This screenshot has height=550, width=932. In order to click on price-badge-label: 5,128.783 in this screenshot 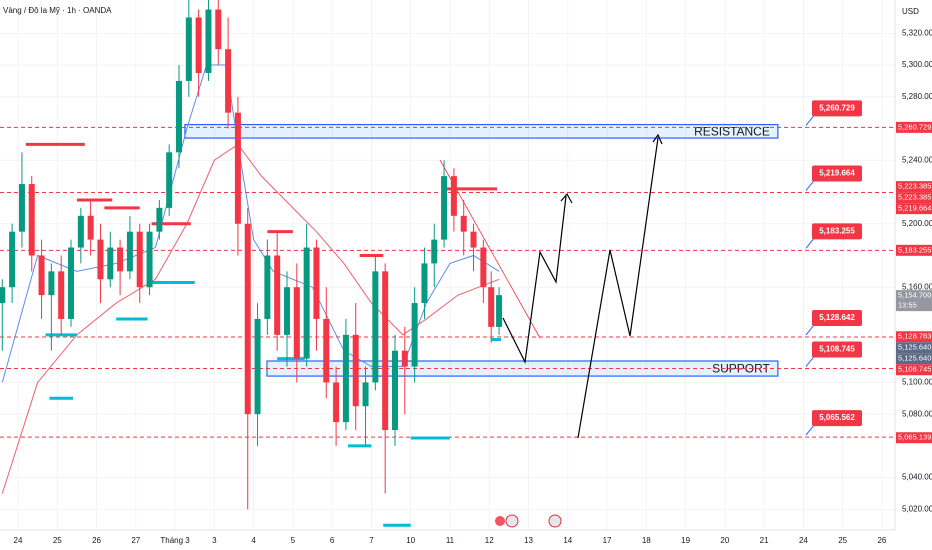, I will do `click(914, 336)`.